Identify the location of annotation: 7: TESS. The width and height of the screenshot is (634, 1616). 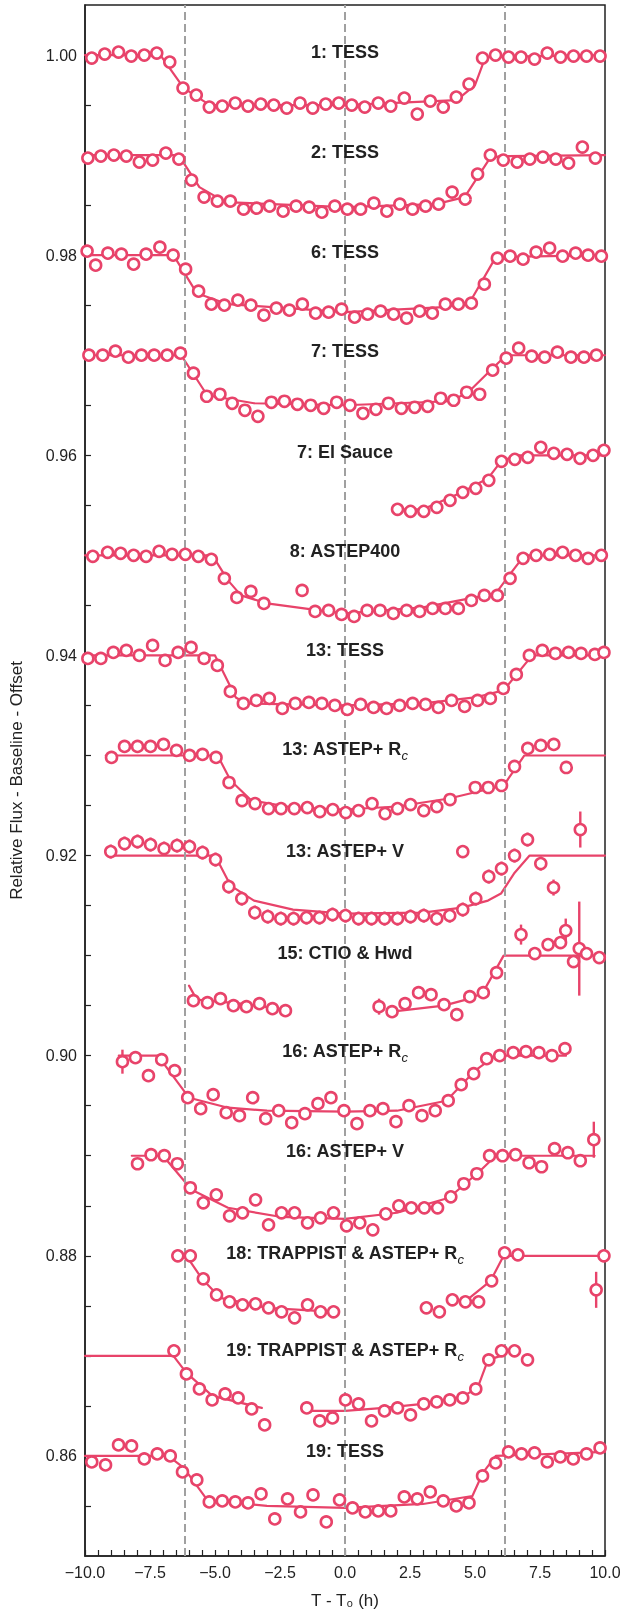
(345, 351).